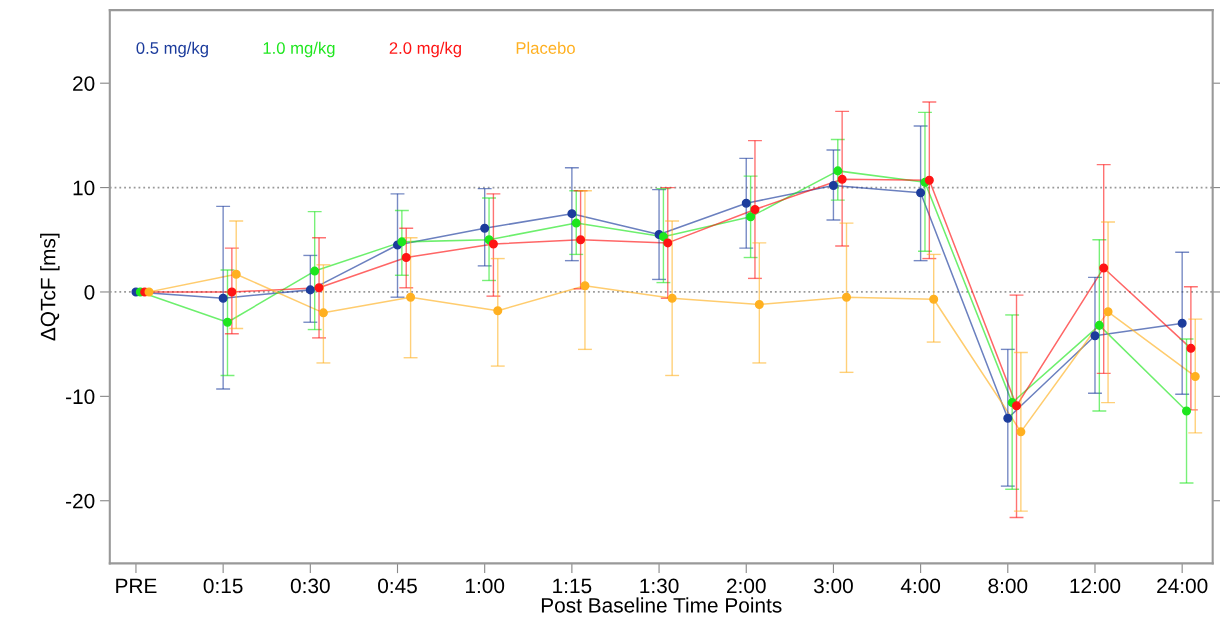 The image size is (1220, 633). Describe the element at coordinates (572, 586) in the screenshot. I see `x-tick-label: 1:15` at that location.